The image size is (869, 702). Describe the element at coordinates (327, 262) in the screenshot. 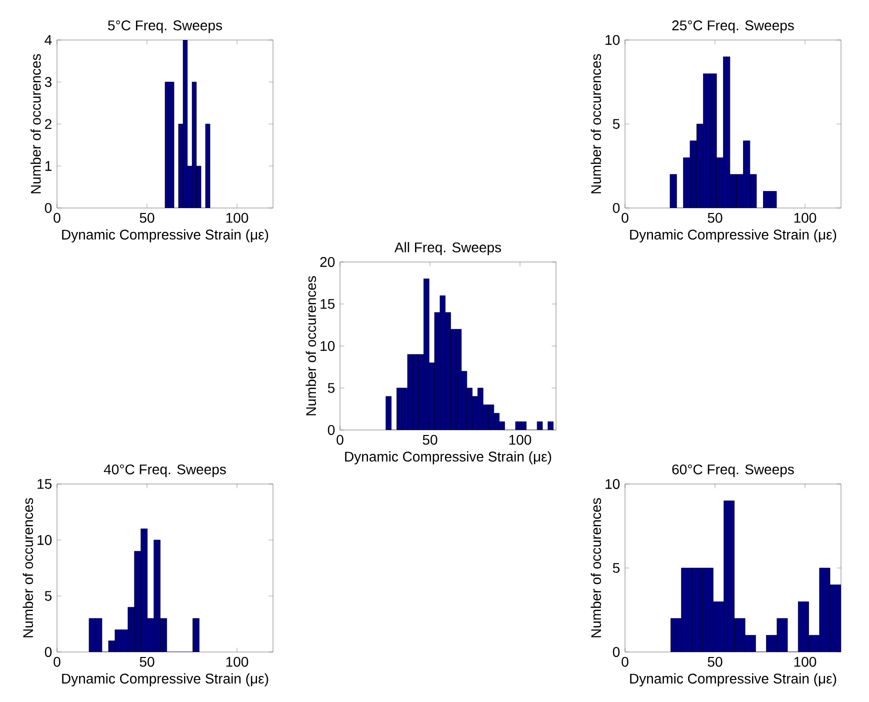

I see `y-tick-label: 20` at that location.